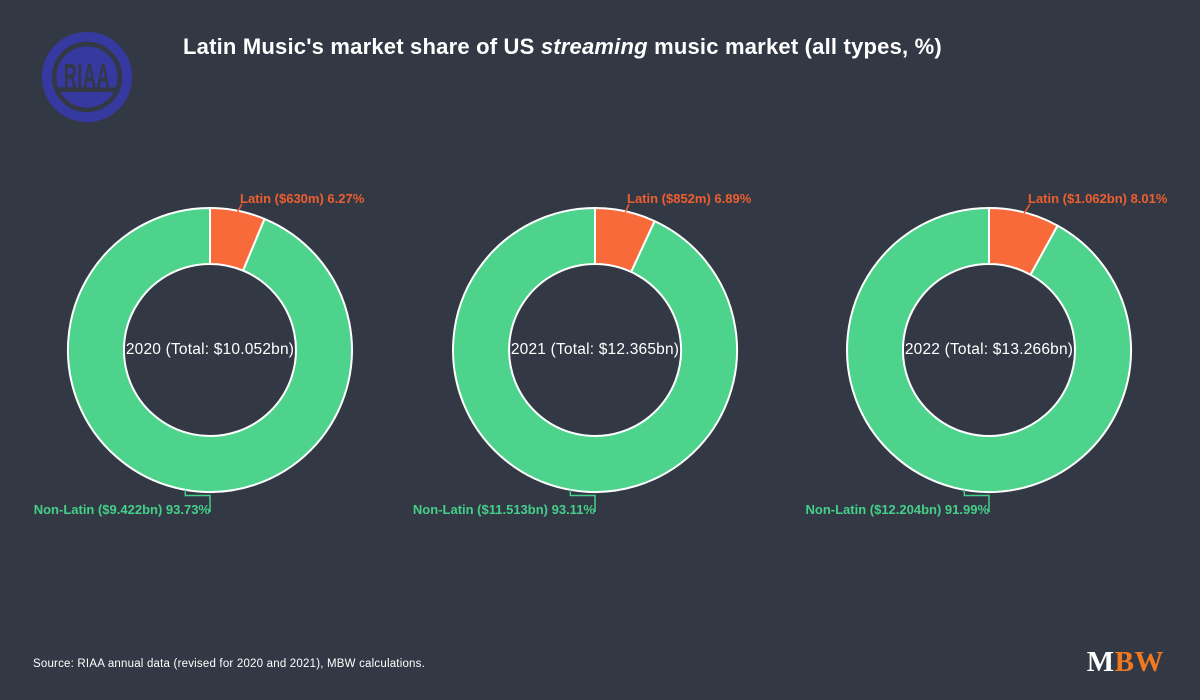 The height and width of the screenshot is (700, 1200). What do you see at coordinates (121, 509) in the screenshot?
I see `donut-2020-non-latin-label: Non-Latin ($9.422bn) 93.73%` at bounding box center [121, 509].